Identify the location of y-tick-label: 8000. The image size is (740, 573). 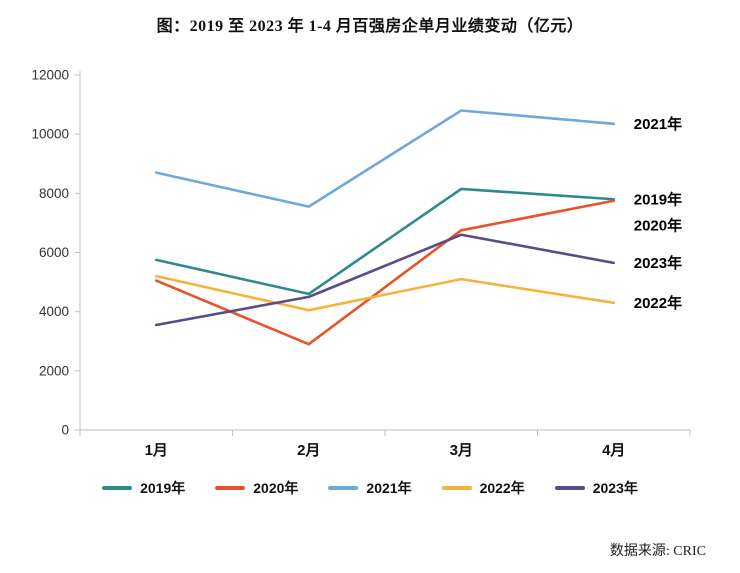
(54, 193).